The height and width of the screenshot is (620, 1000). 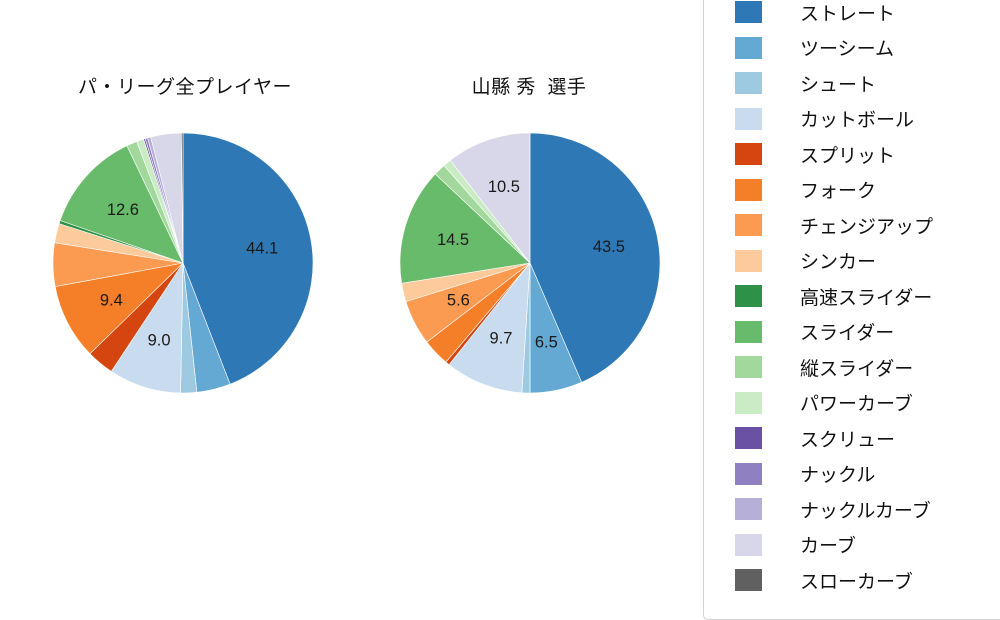 I want to click on legend-item-15: カーブ, so click(x=867, y=545).